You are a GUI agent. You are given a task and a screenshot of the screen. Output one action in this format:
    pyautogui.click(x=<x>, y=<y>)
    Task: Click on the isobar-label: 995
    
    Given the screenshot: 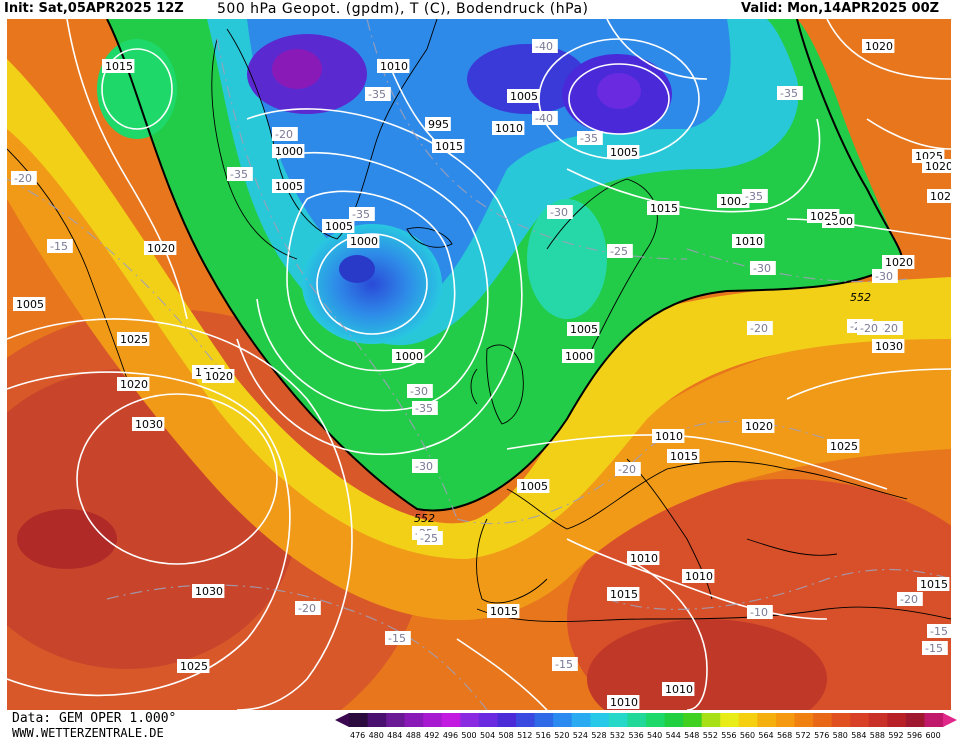 What is the action you would take?
    pyautogui.click(x=438, y=124)
    